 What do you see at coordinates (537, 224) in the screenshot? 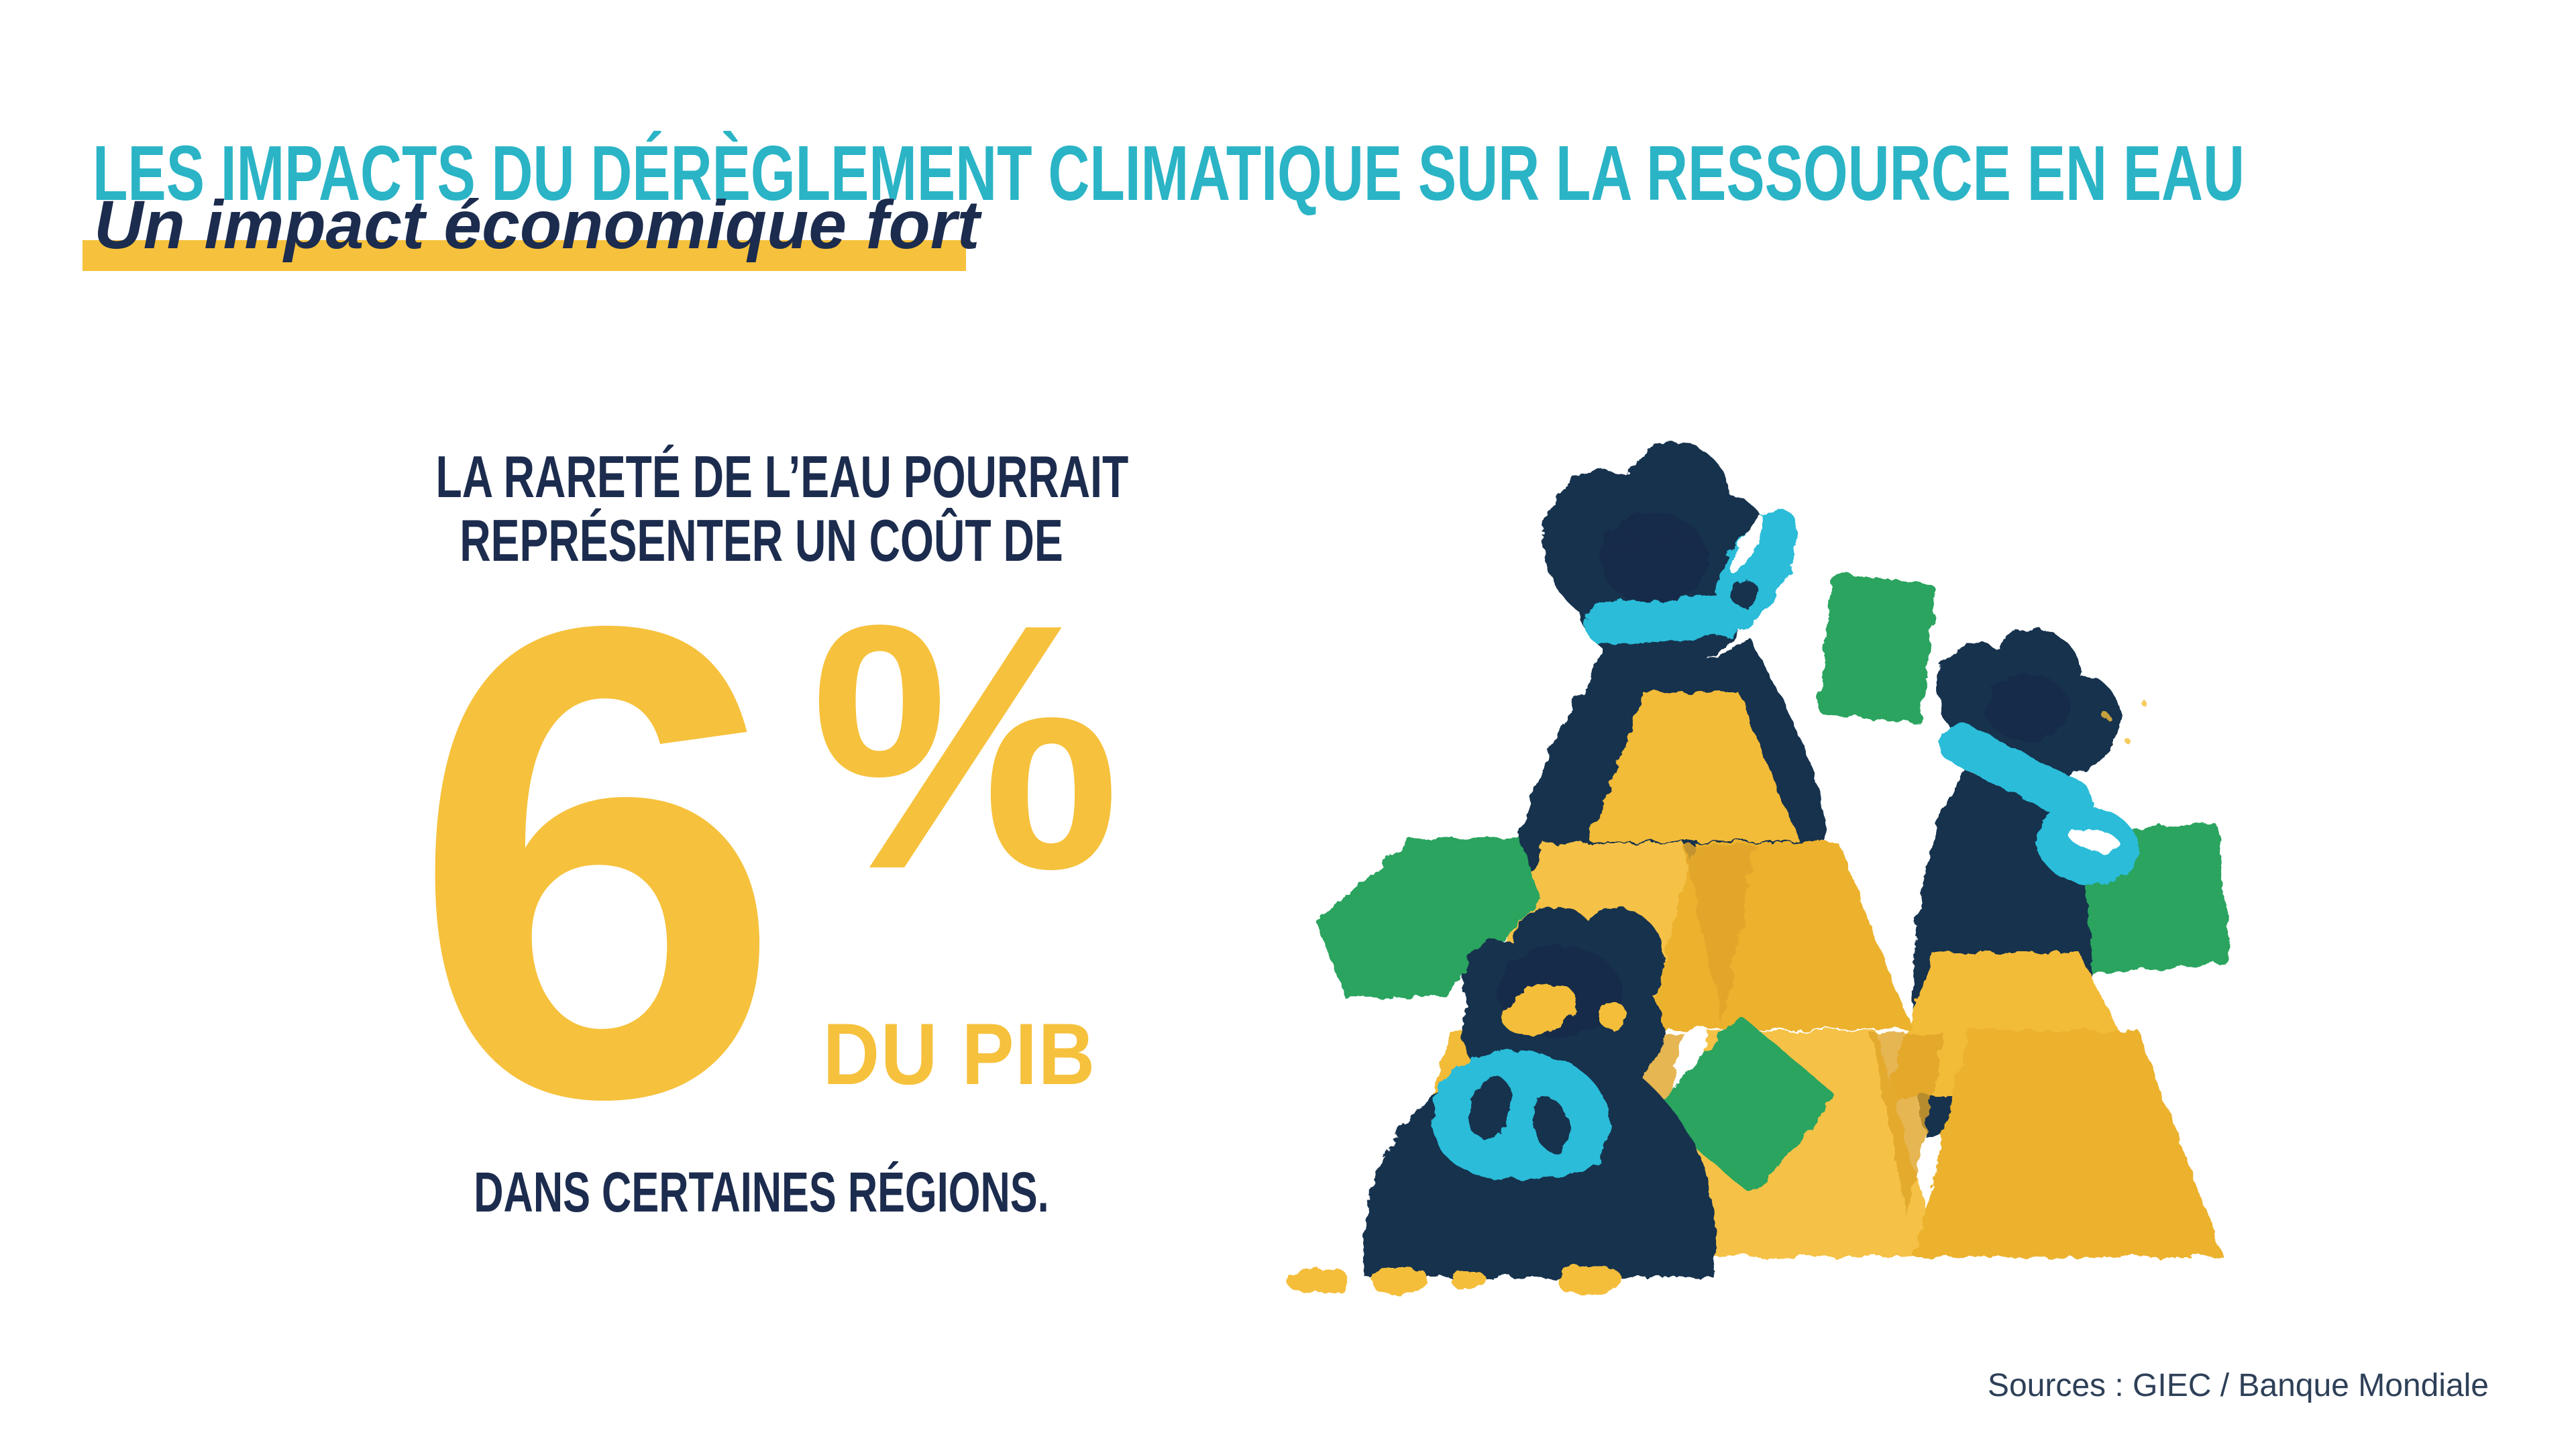
I see `page-subtitle: Un impact économique fort` at bounding box center [537, 224].